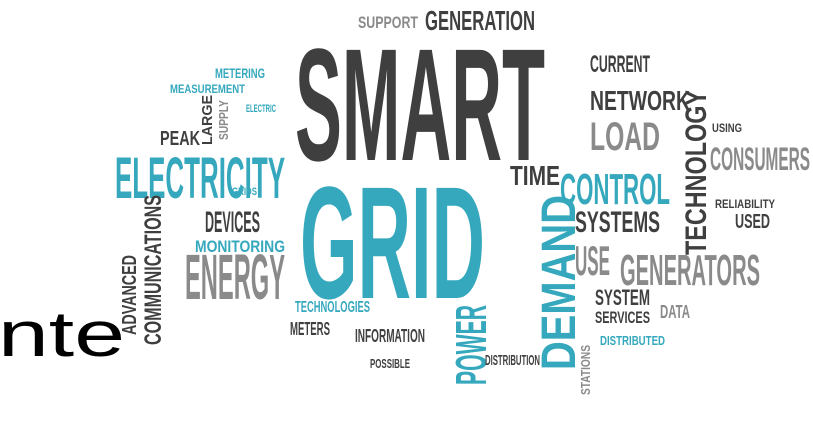  What do you see at coordinates (235, 277) in the screenshot?
I see `word: ENERGY` at bounding box center [235, 277].